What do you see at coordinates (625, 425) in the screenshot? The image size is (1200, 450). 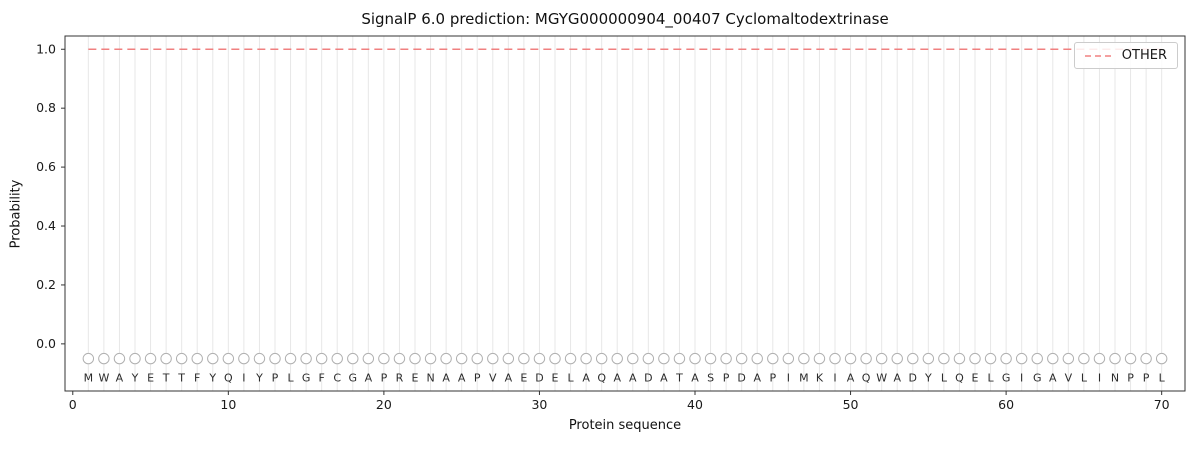 I see `x-axis-label: Protein sequence` at bounding box center [625, 425].